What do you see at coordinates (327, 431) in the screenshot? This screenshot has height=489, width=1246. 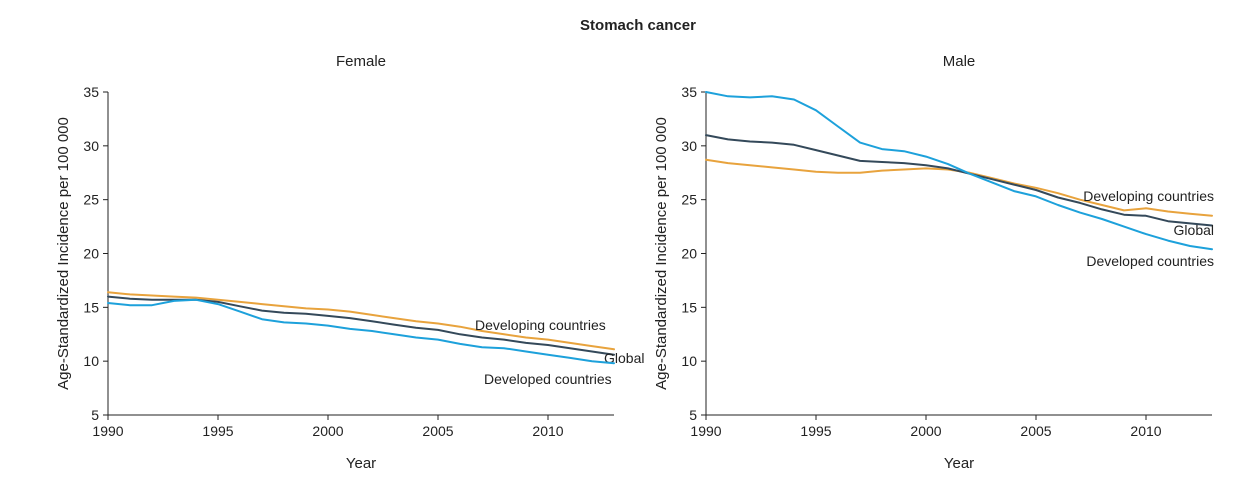 I see `female-x-tick-label: 2000` at bounding box center [327, 431].